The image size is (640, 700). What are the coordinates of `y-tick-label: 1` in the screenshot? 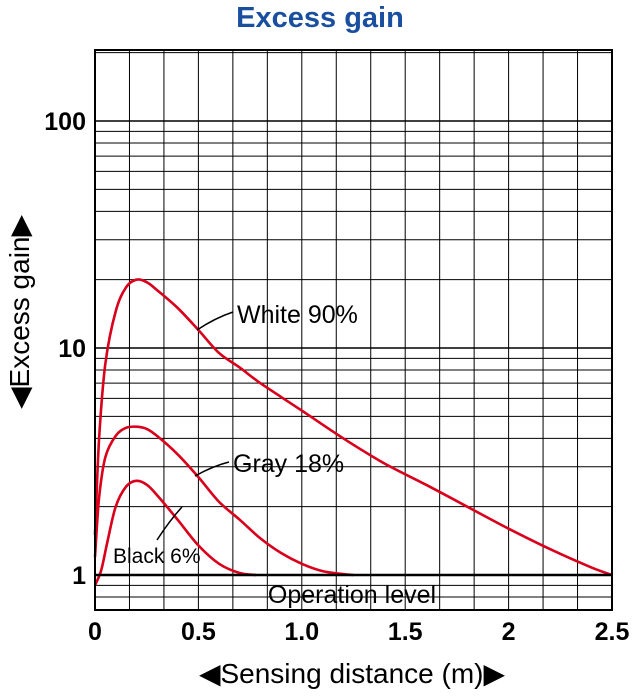 It's located at (79, 576).